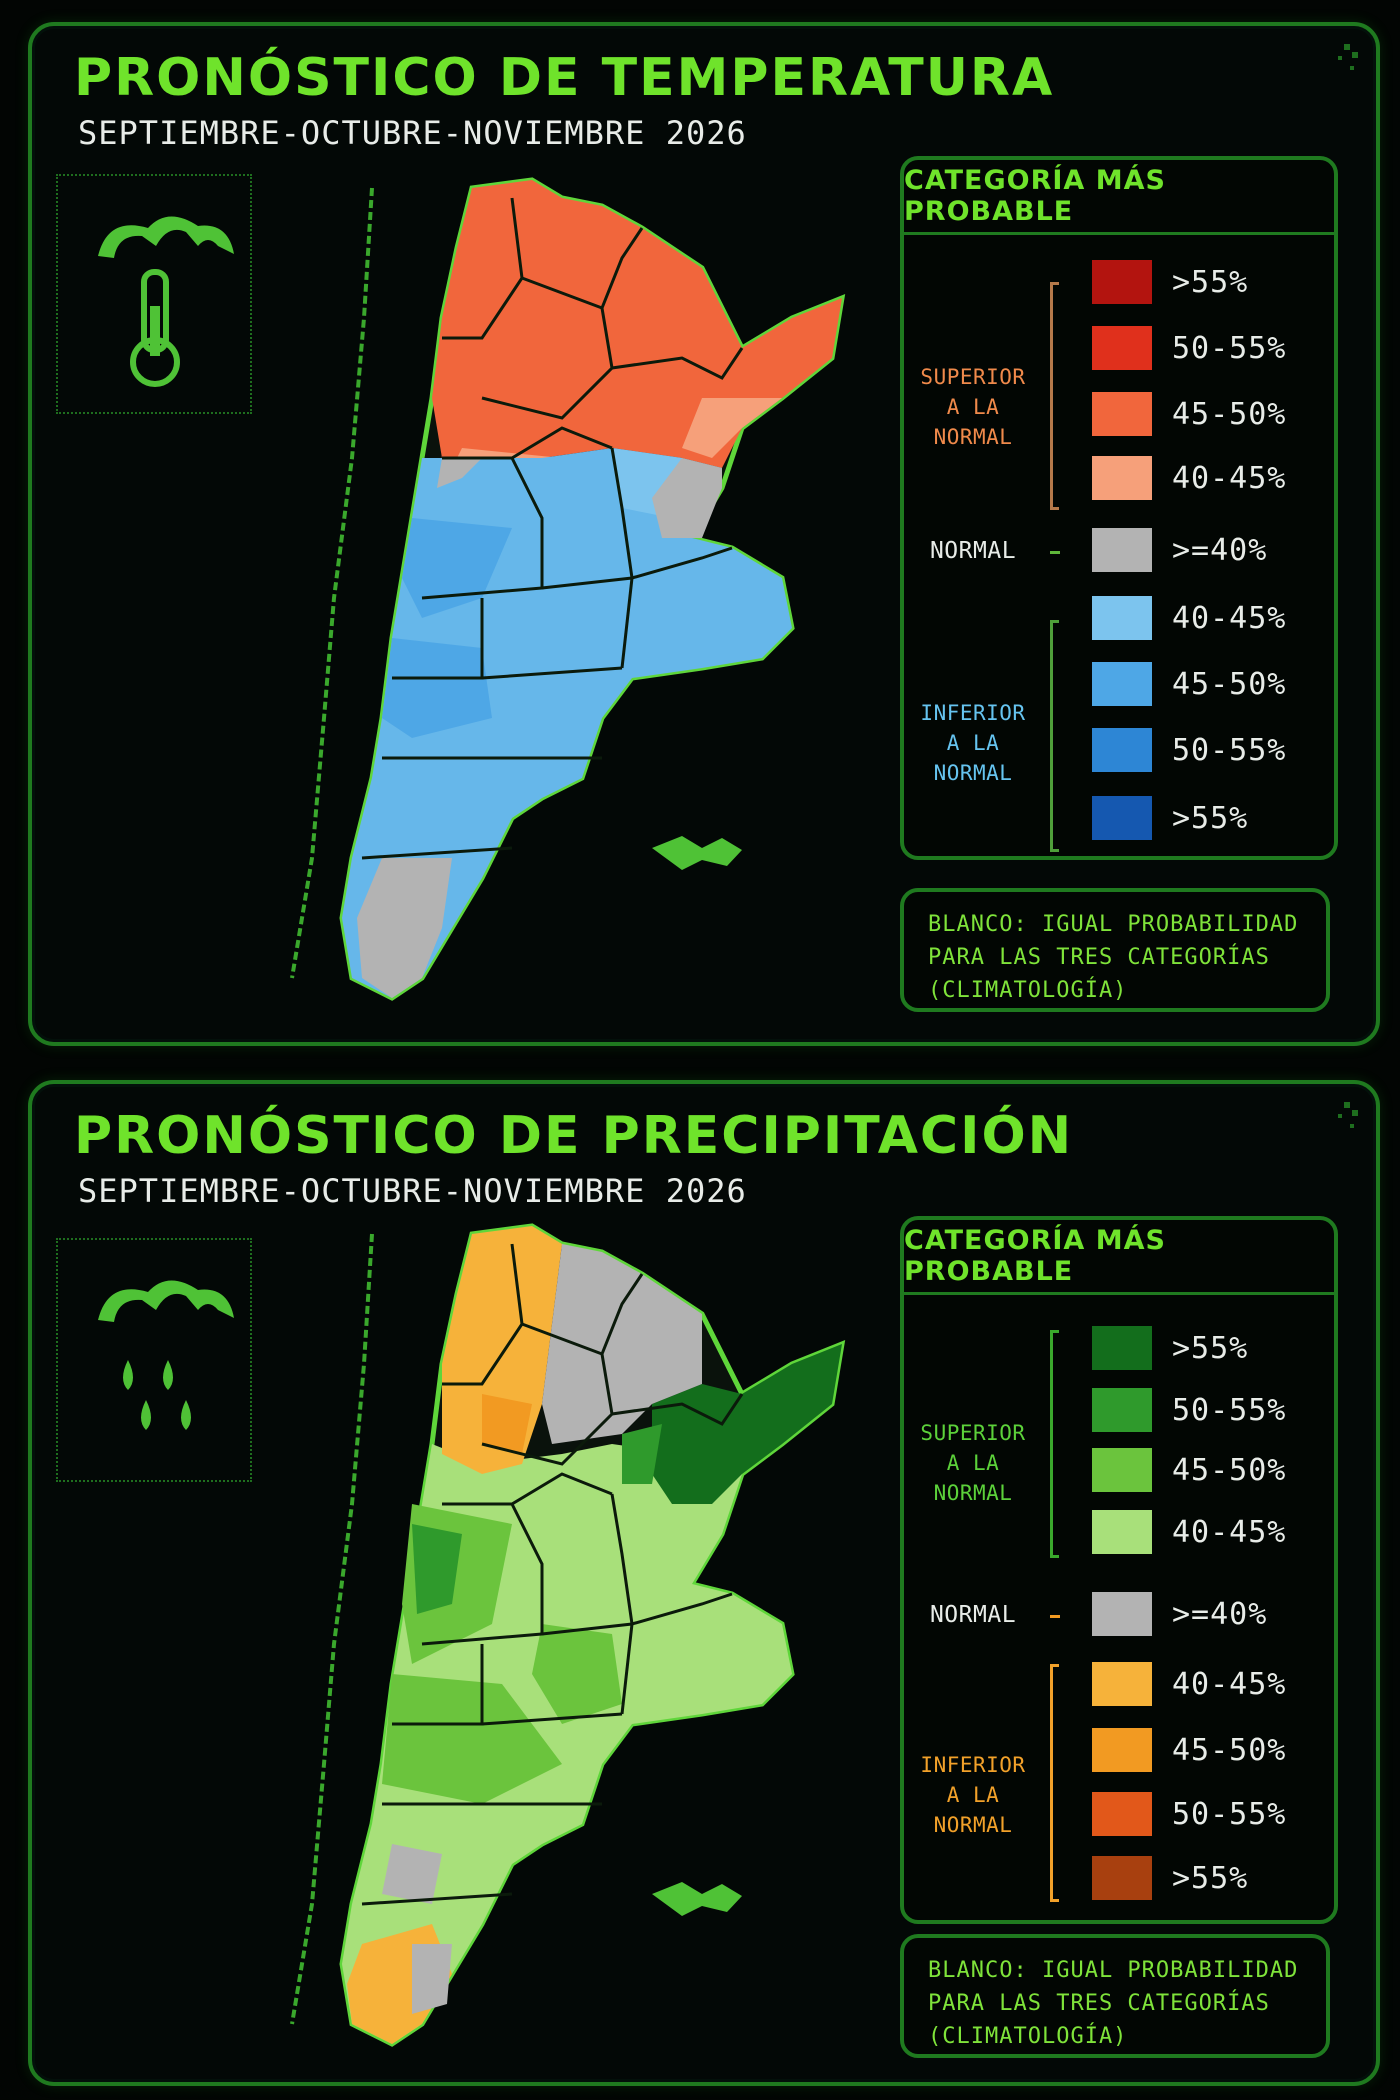  I want to click on rain-cloud-icon, so click(154, 1360).